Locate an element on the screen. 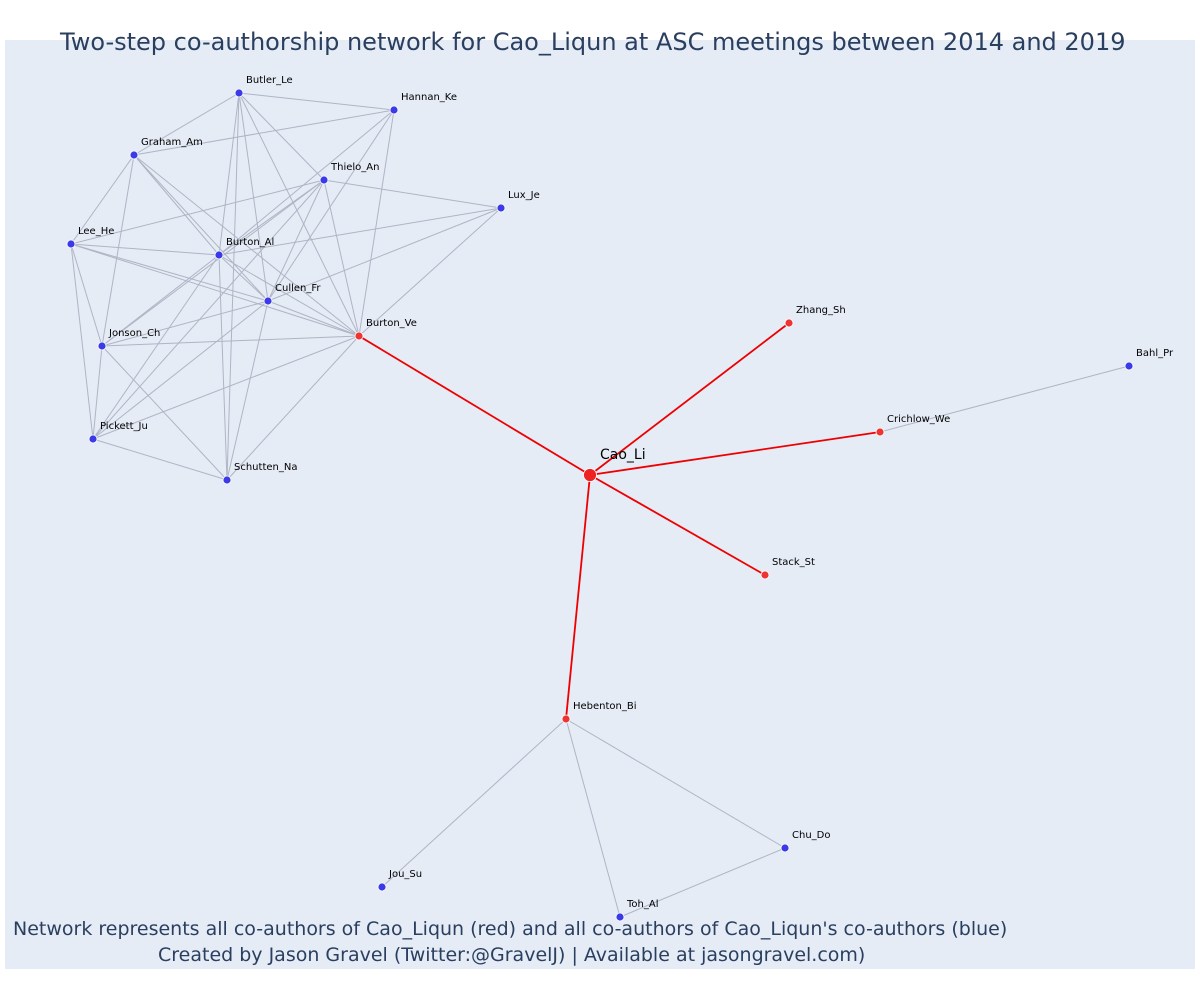 This screenshot has width=1200, height=1000. node-label-Lux_Je: Lux_Je is located at coordinates (524, 195).